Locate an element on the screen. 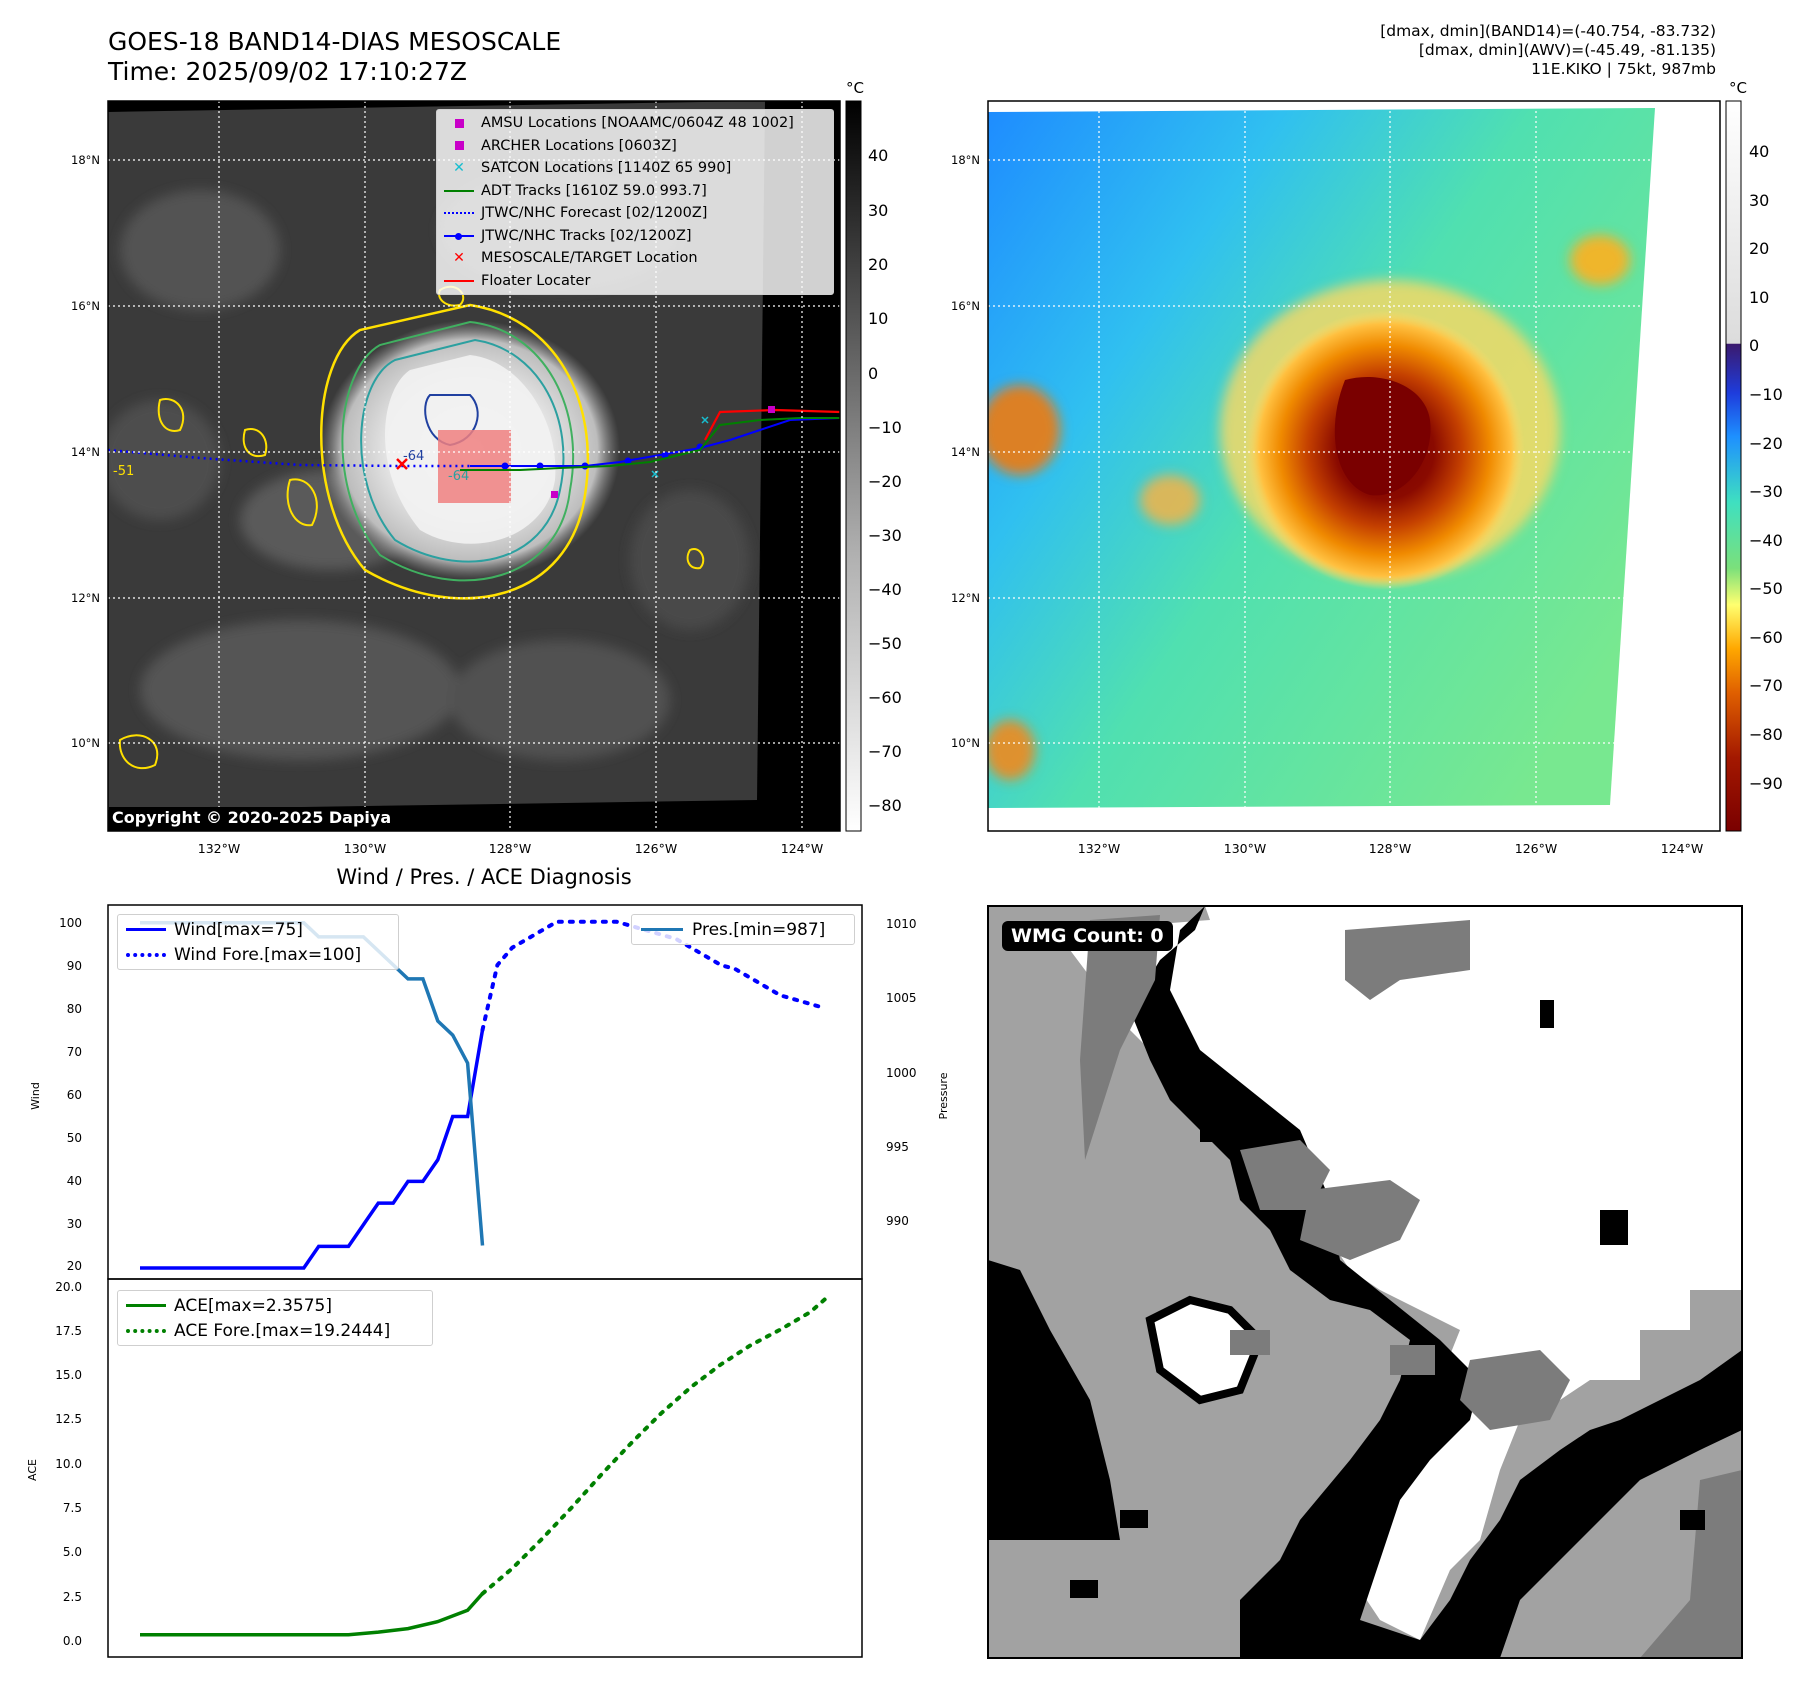 The width and height of the screenshot is (1801, 1690). ace-tick: 12.5 is located at coordinates (68, 1419).